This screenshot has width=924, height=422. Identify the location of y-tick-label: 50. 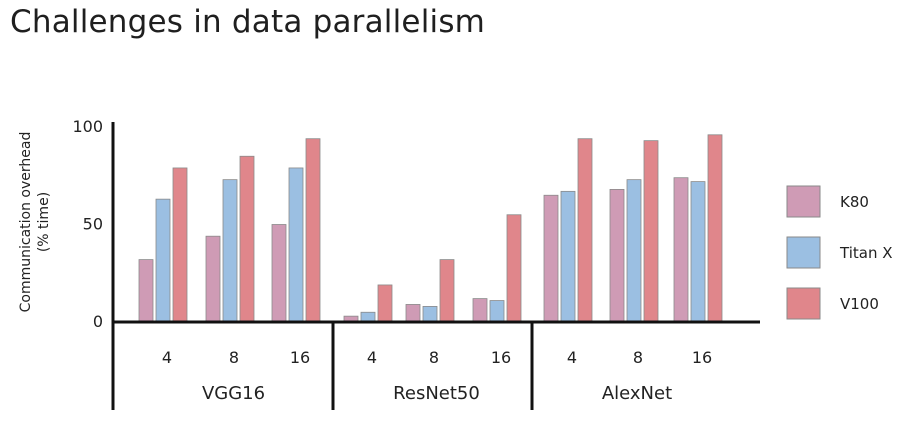
(93, 224).